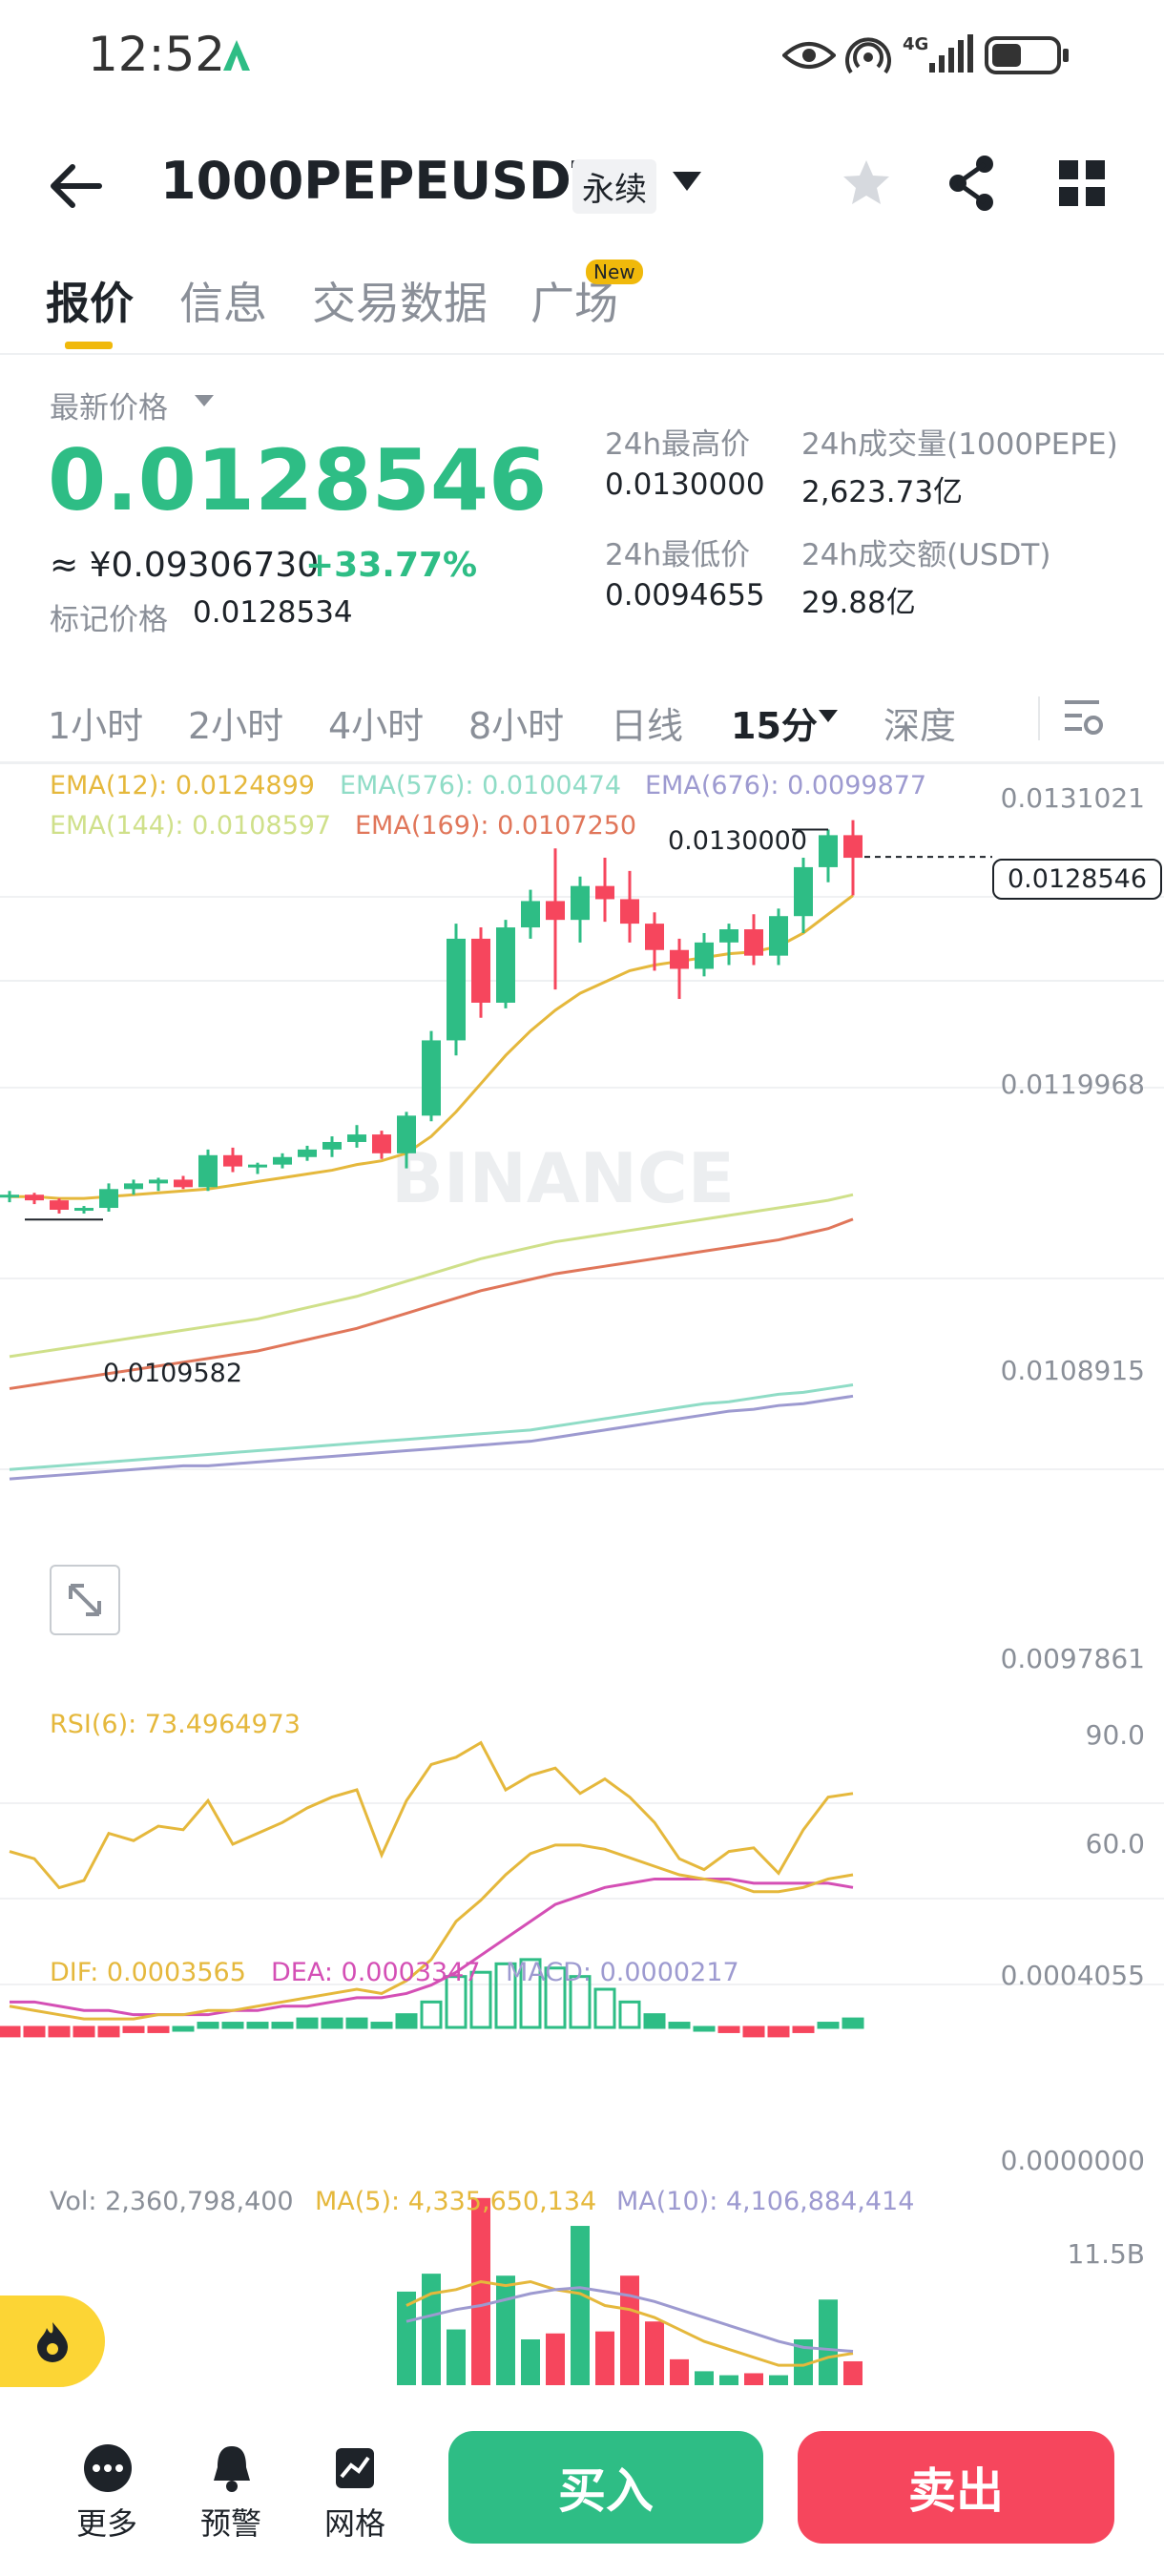  I want to click on ema676-line, so click(431, 1437).